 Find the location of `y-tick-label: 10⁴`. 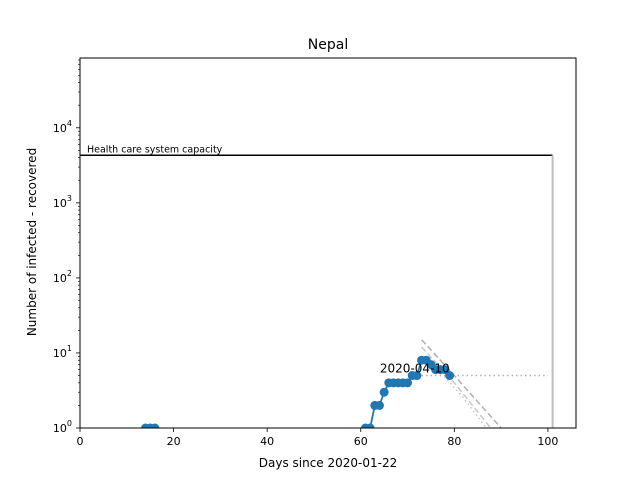

y-tick-label: 10⁴ is located at coordinates (62, 127).